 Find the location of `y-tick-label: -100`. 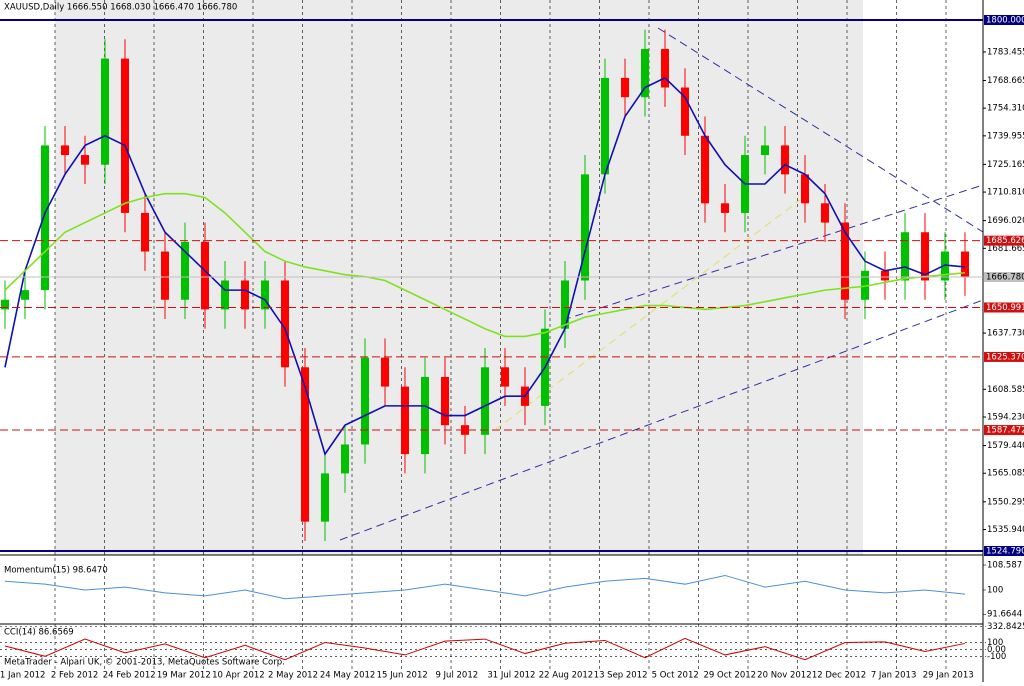

y-tick-label: -100 is located at coordinates (996, 657).